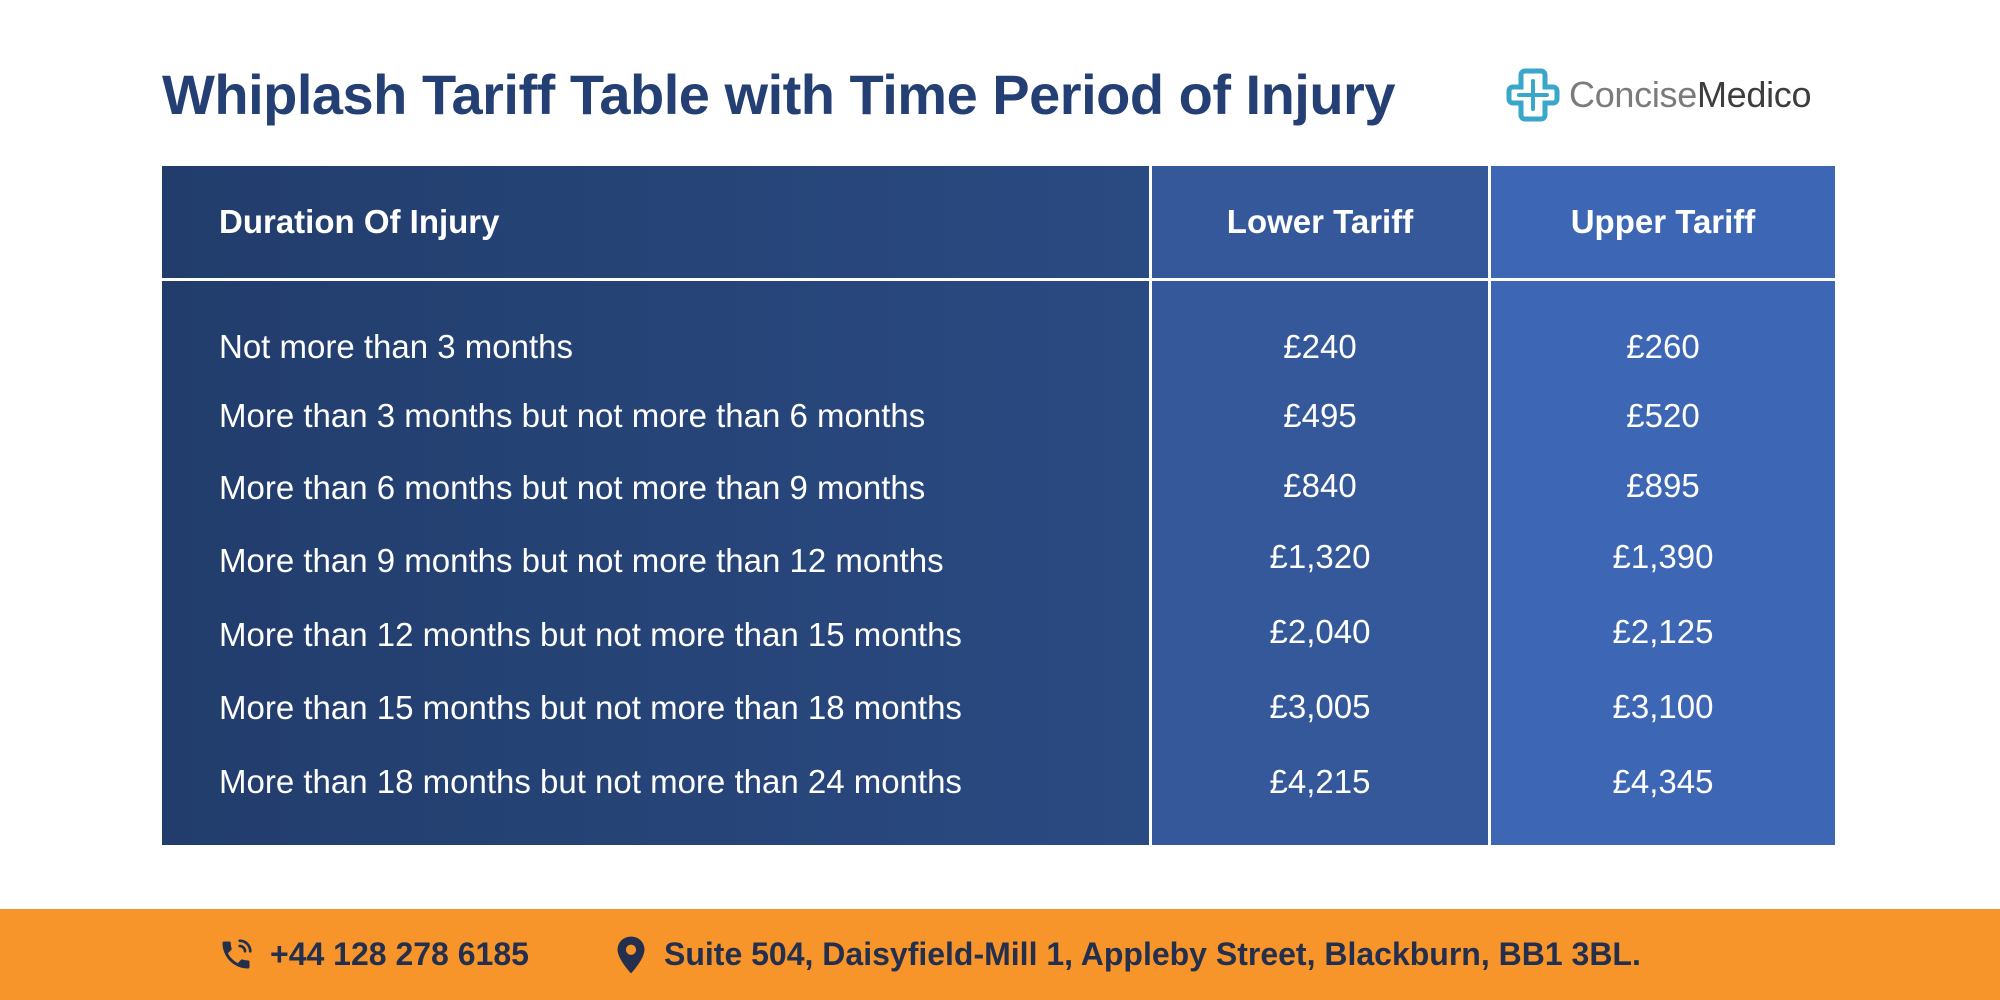 Image resolution: width=2000 pixels, height=1000 pixels. What do you see at coordinates (1663, 346) in the screenshot?
I see `upper-tariff-cell: £260` at bounding box center [1663, 346].